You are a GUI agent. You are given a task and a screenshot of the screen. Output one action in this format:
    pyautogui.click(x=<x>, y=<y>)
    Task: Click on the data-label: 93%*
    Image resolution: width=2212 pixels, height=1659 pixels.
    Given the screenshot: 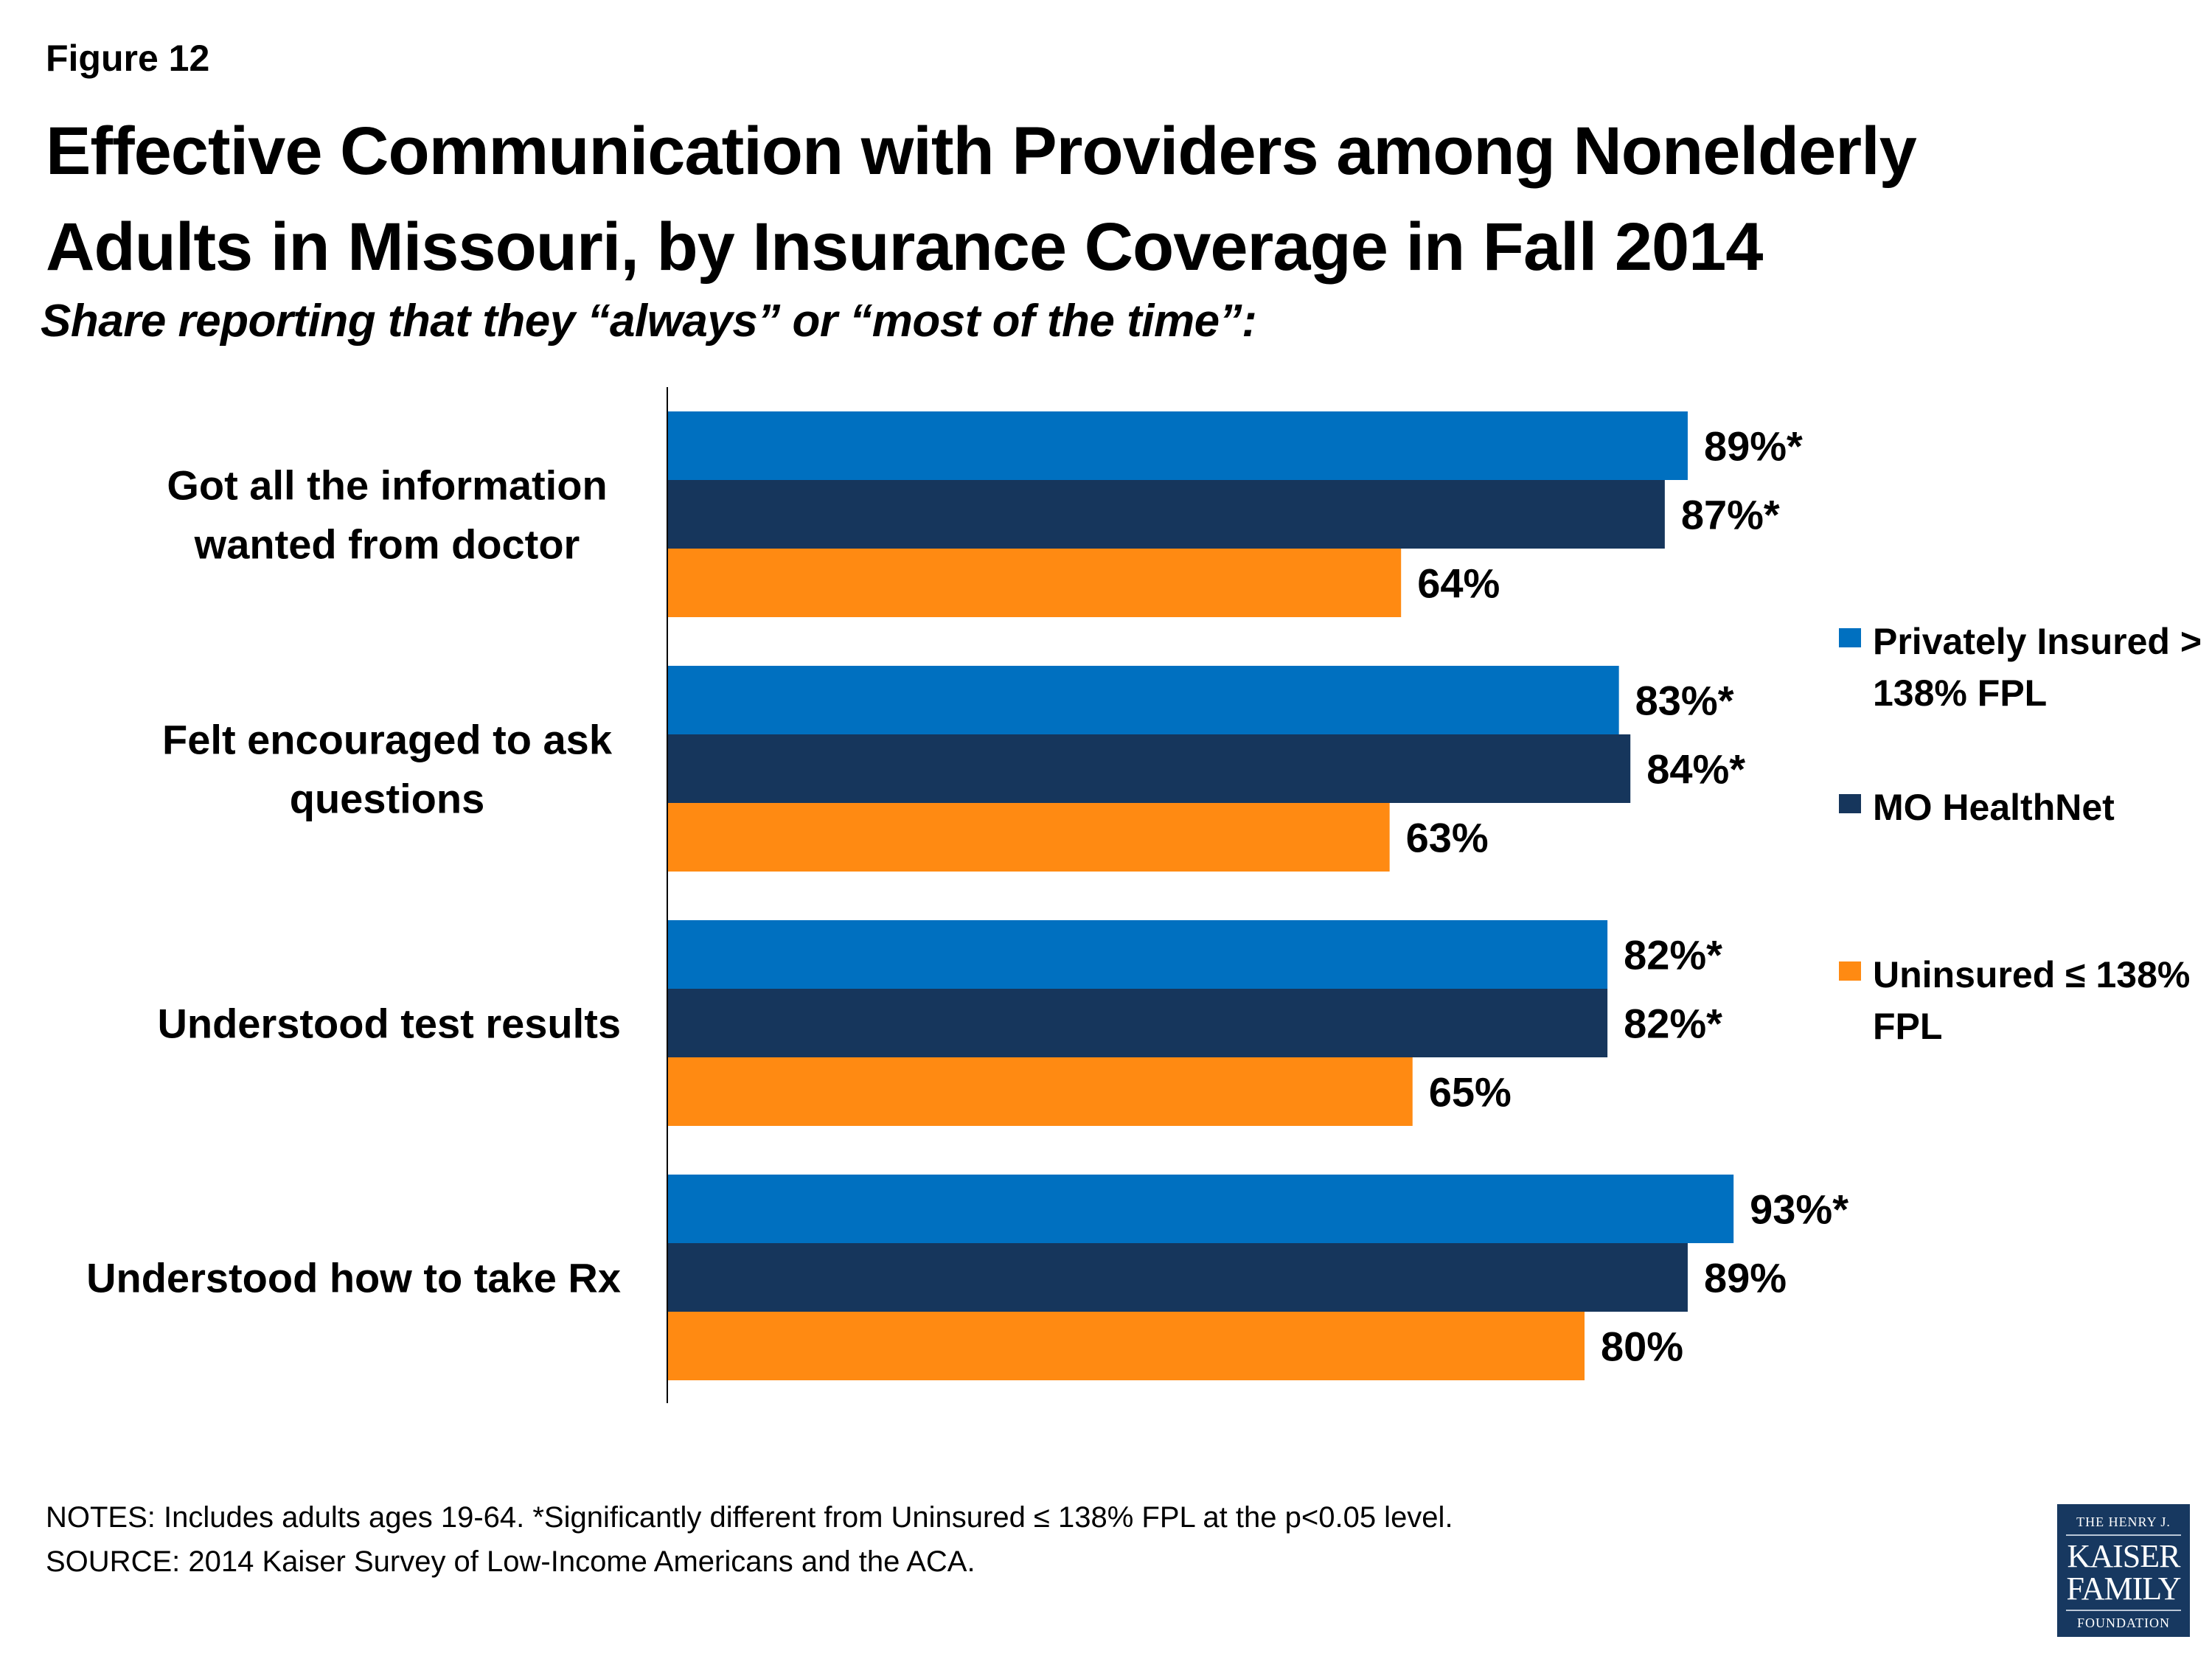 What is the action you would take?
    pyautogui.click(x=1799, y=1209)
    